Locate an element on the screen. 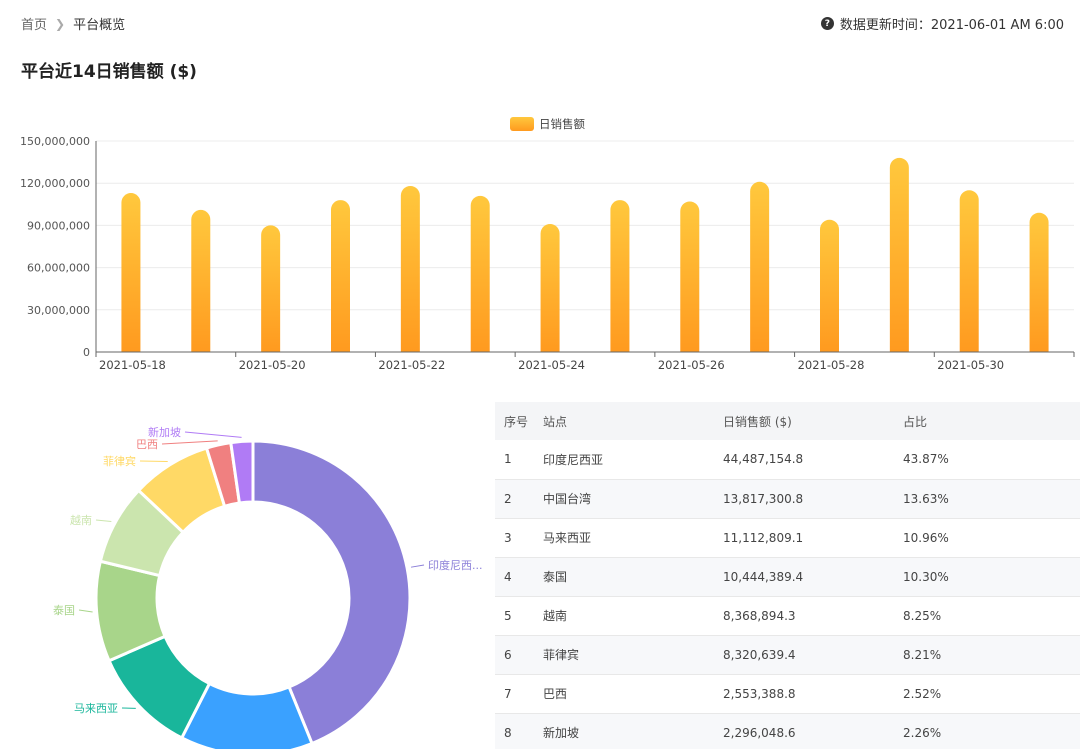  cell-sales: 44,487,154.8 is located at coordinates (763, 459).